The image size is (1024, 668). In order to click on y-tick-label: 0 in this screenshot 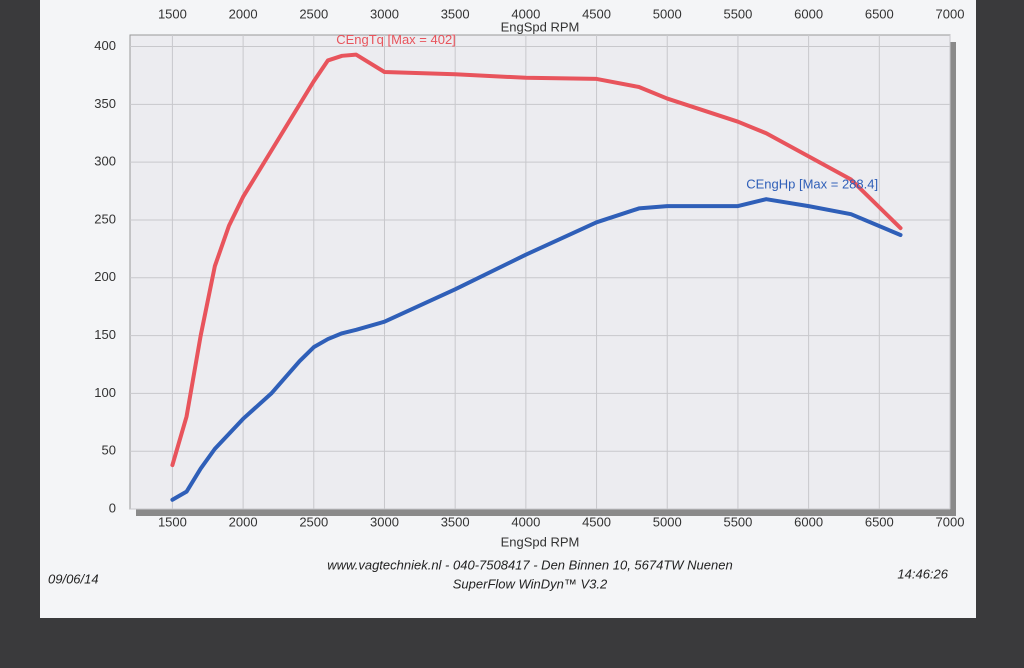, I will do `click(112, 507)`.